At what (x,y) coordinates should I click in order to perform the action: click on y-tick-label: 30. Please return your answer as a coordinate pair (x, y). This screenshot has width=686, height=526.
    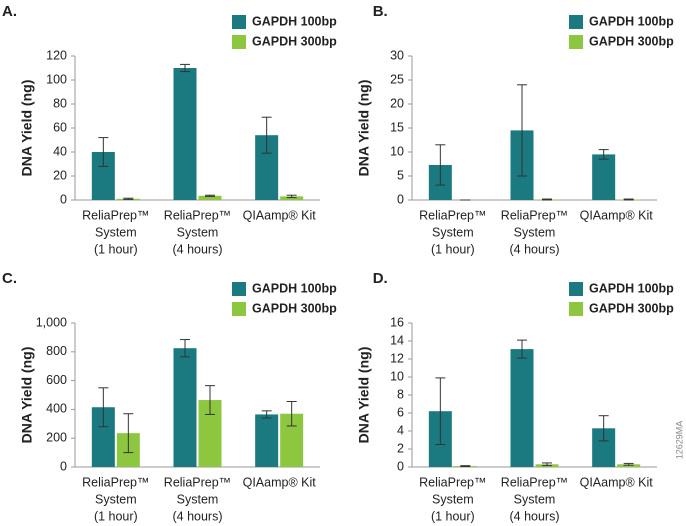
    Looking at the image, I should click on (397, 55).